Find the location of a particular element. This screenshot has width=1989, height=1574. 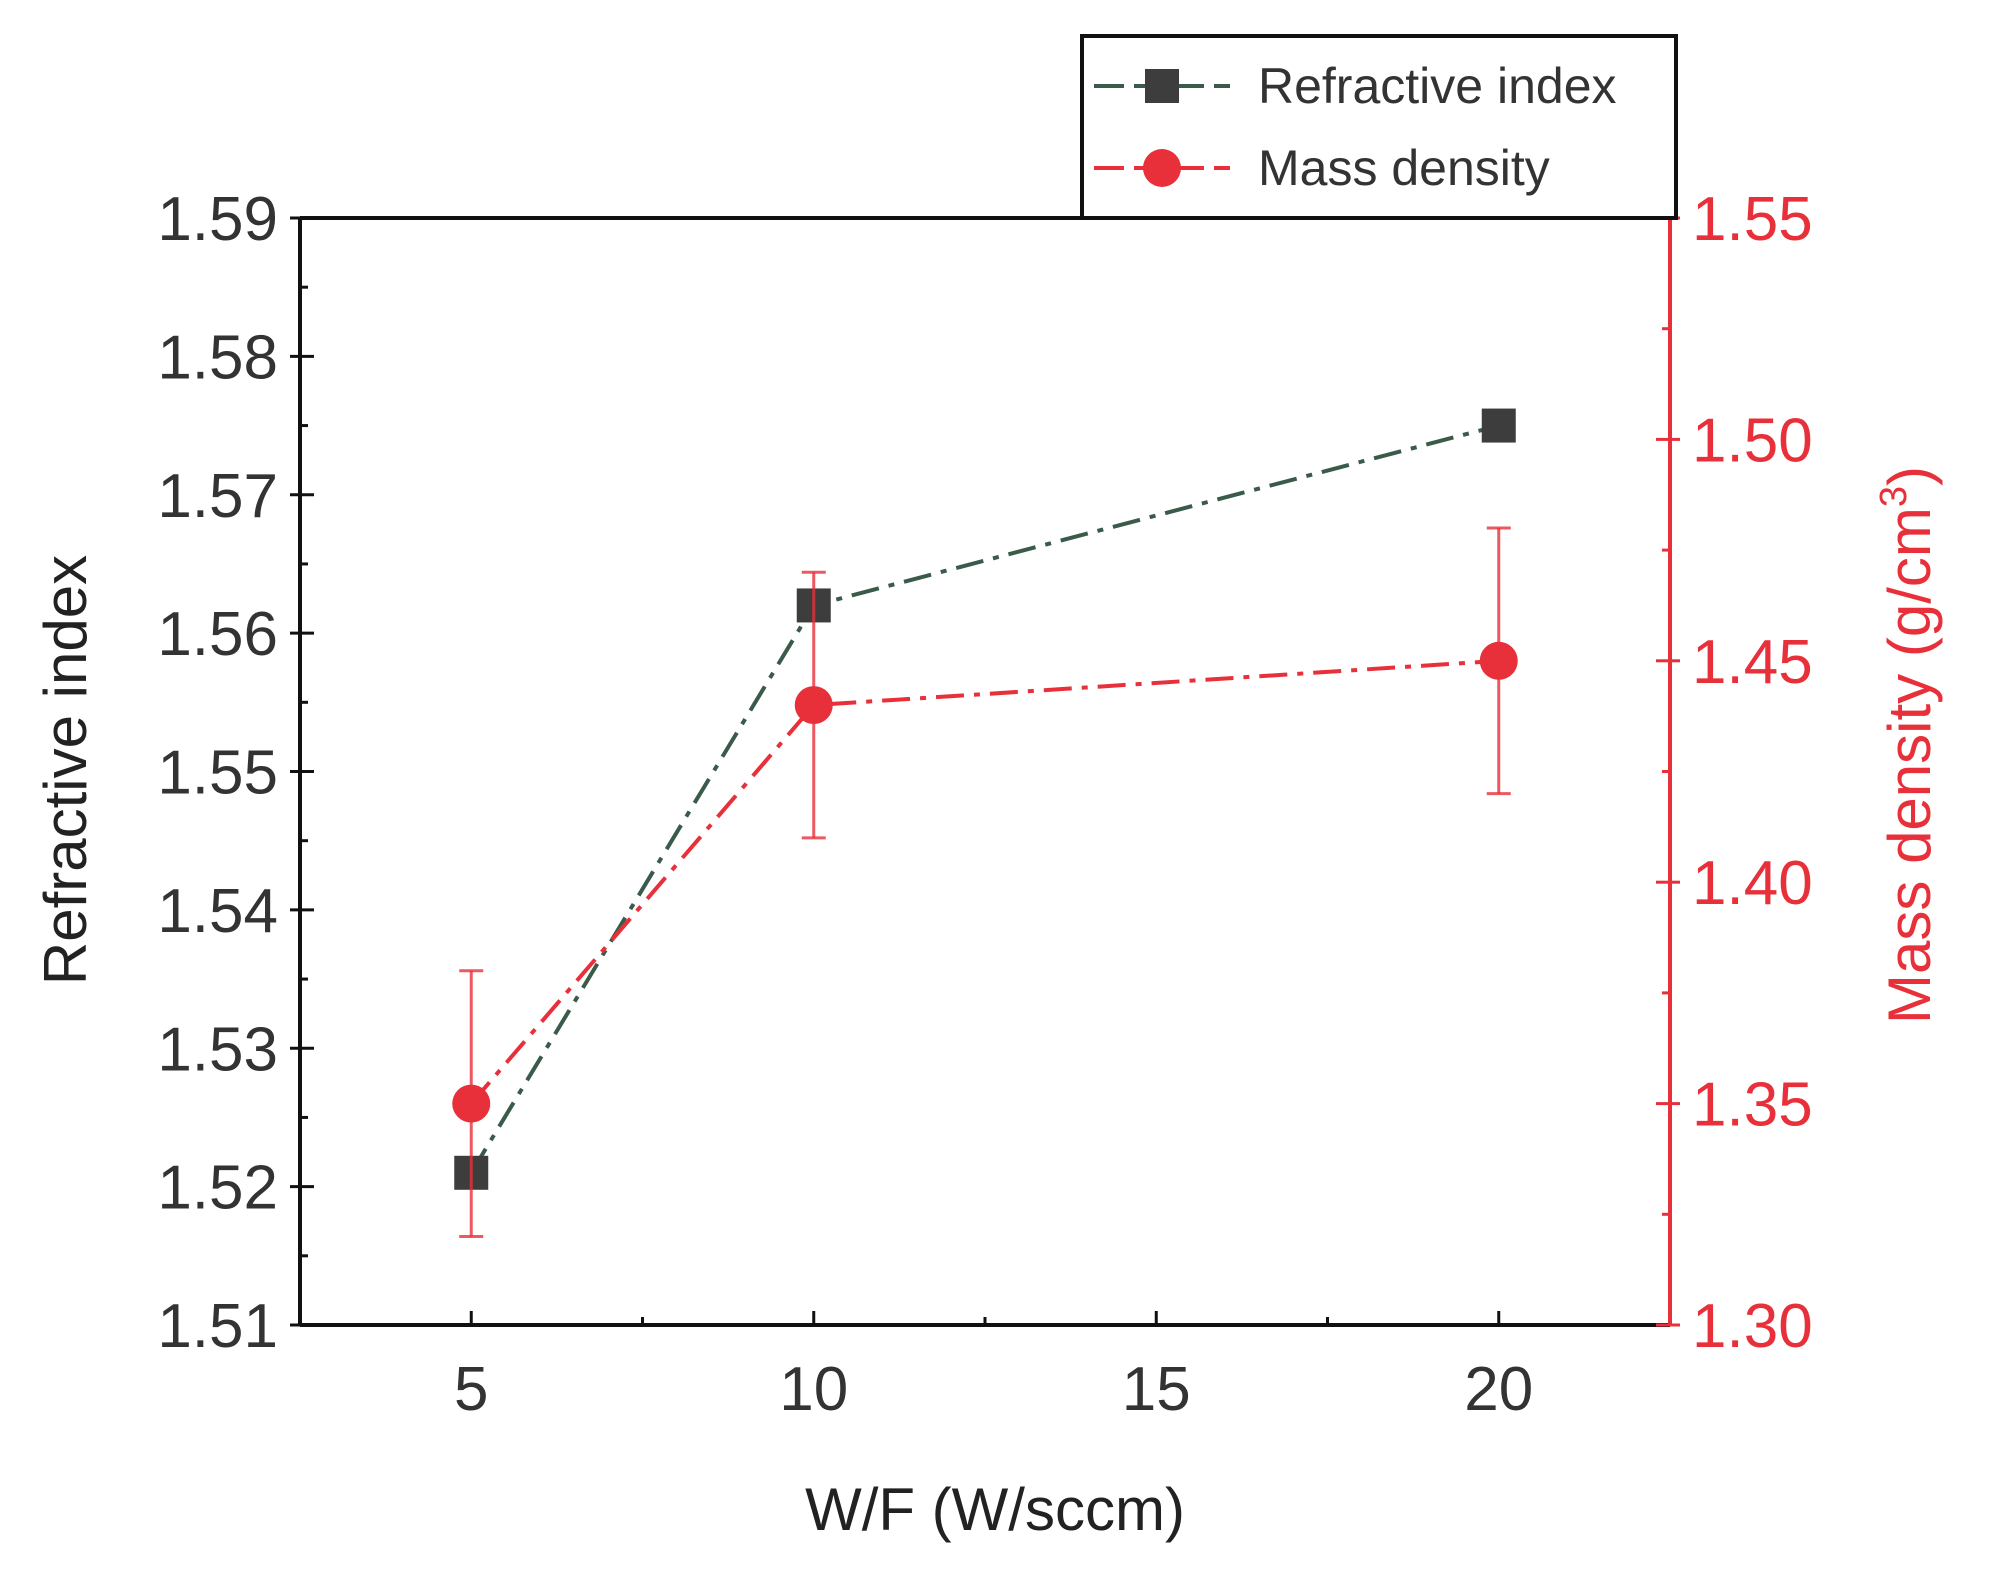

refractive-index-legend-marker is located at coordinates (1162, 86).